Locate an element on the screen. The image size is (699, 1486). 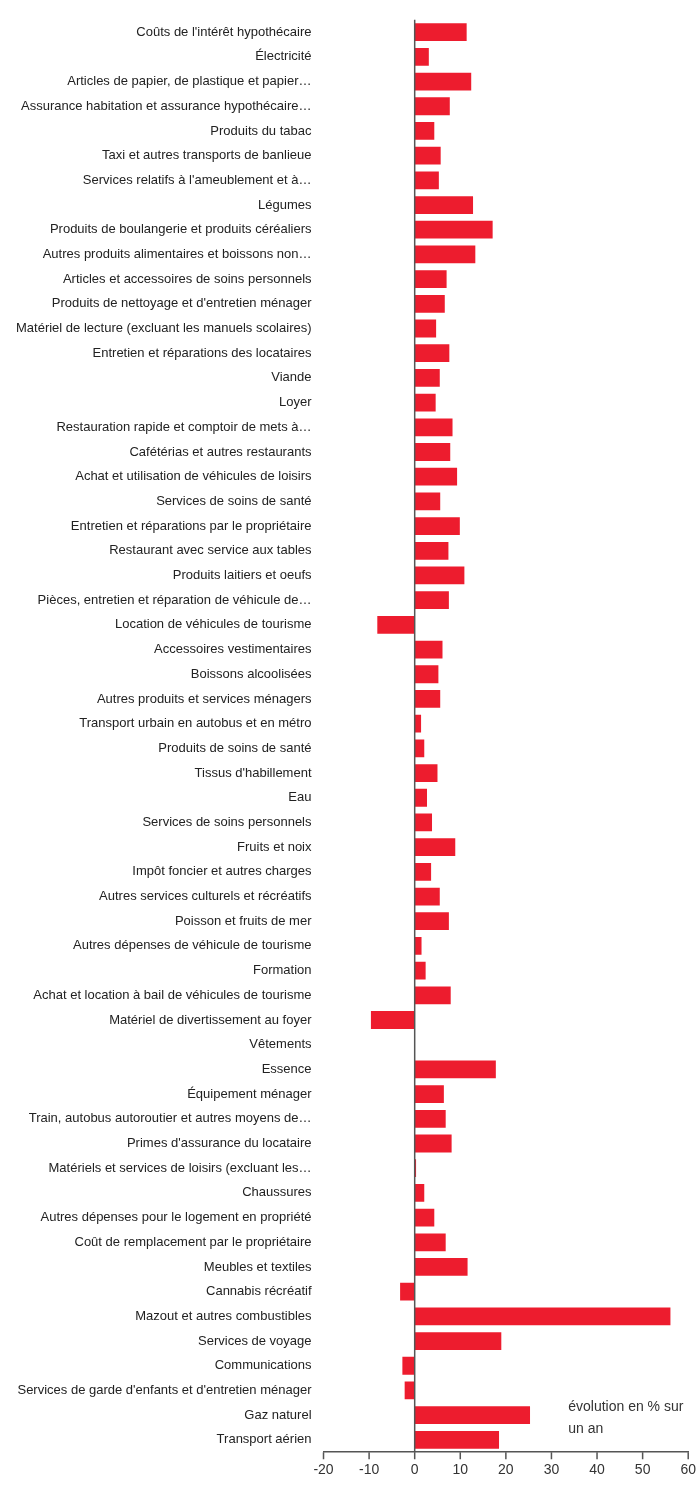
y-tick-label: Autres dépenses pour le logement en propriété is located at coordinates (176, 1217).